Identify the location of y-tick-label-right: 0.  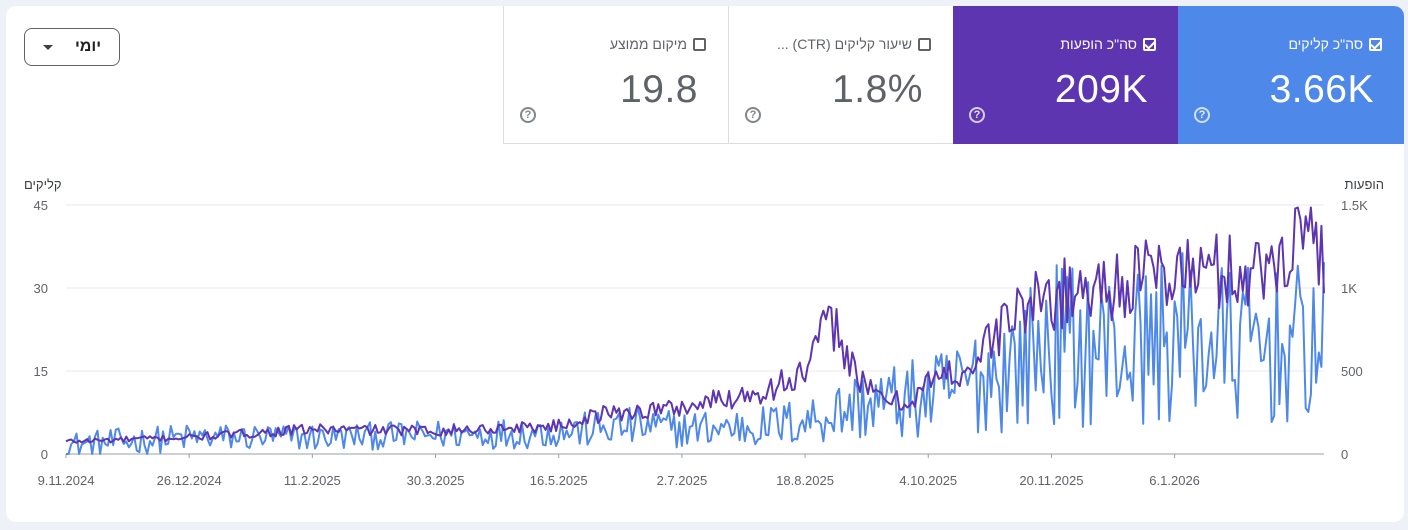
(1344, 454).